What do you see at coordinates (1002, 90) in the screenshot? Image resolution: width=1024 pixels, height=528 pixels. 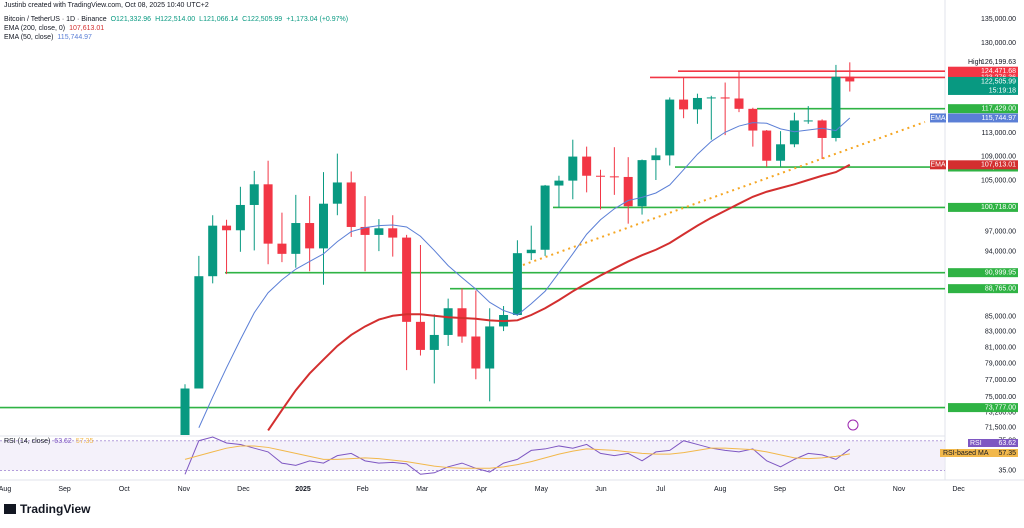 I see `countdown: 15:19:18` at bounding box center [1002, 90].